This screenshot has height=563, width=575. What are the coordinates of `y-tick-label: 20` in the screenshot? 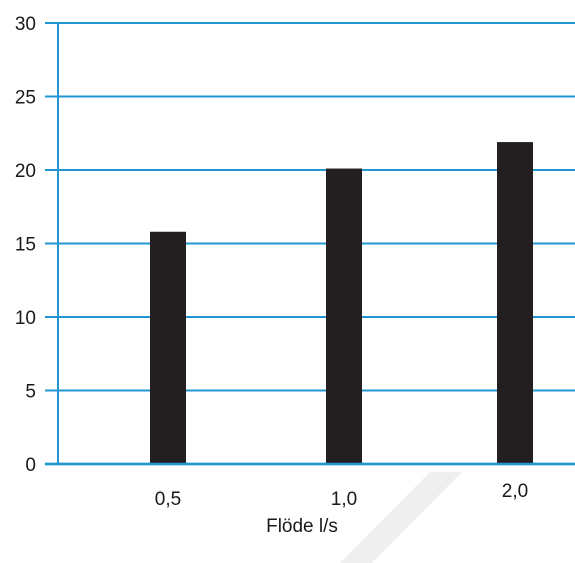 It's located at (25, 171).